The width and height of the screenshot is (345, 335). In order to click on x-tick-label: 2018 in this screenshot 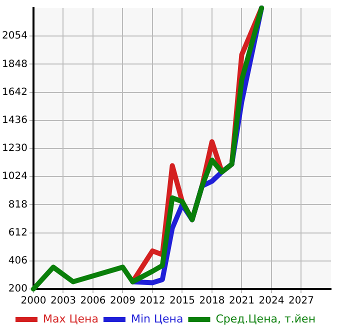, I will do `click(212, 301)`.